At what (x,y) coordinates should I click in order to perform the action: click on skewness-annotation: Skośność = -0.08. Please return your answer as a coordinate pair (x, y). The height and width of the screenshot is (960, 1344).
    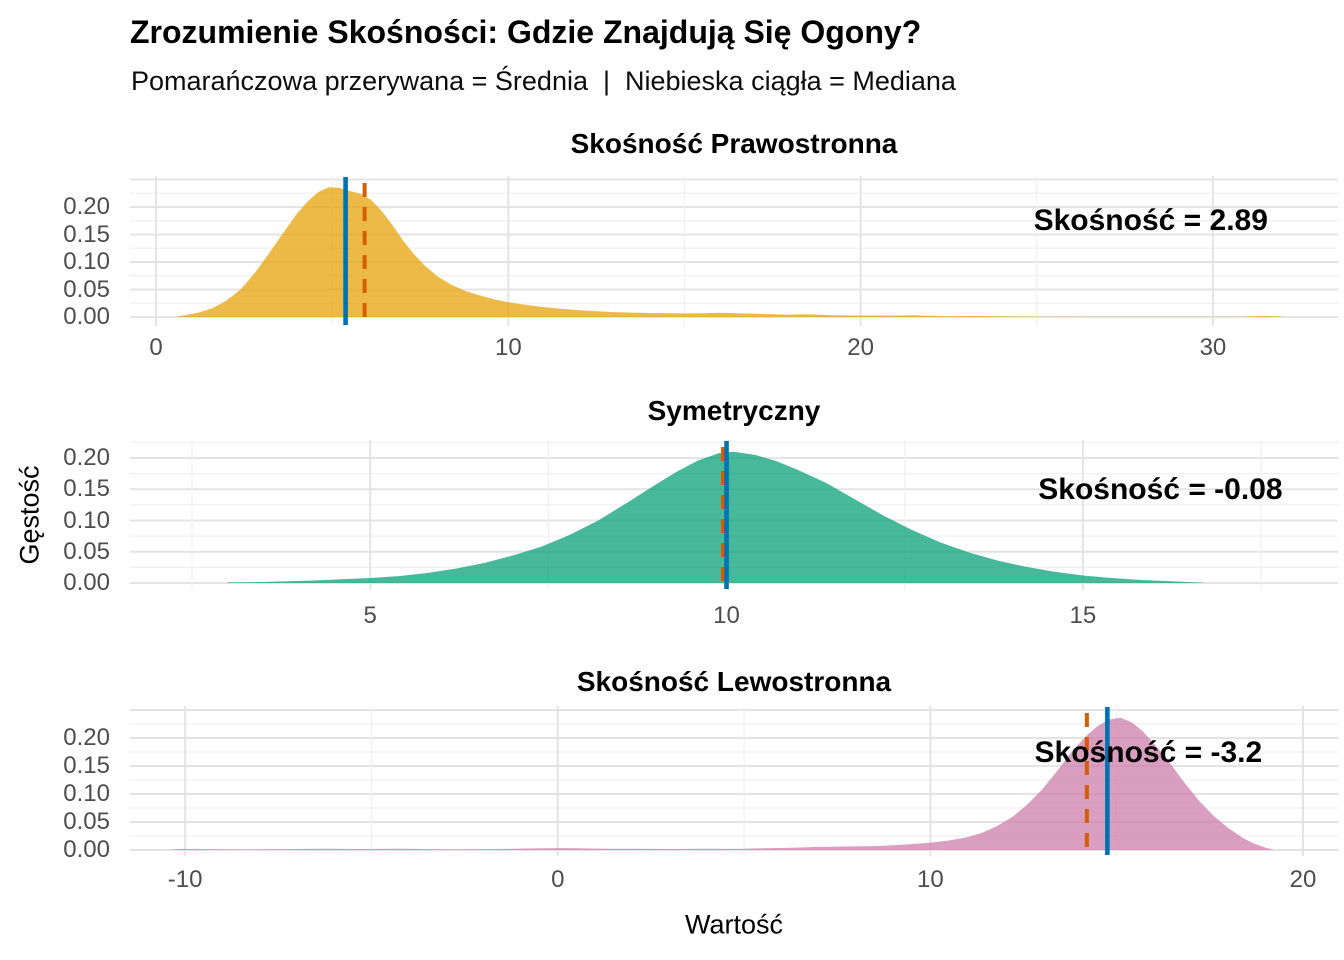
    Looking at the image, I should click on (1160, 489).